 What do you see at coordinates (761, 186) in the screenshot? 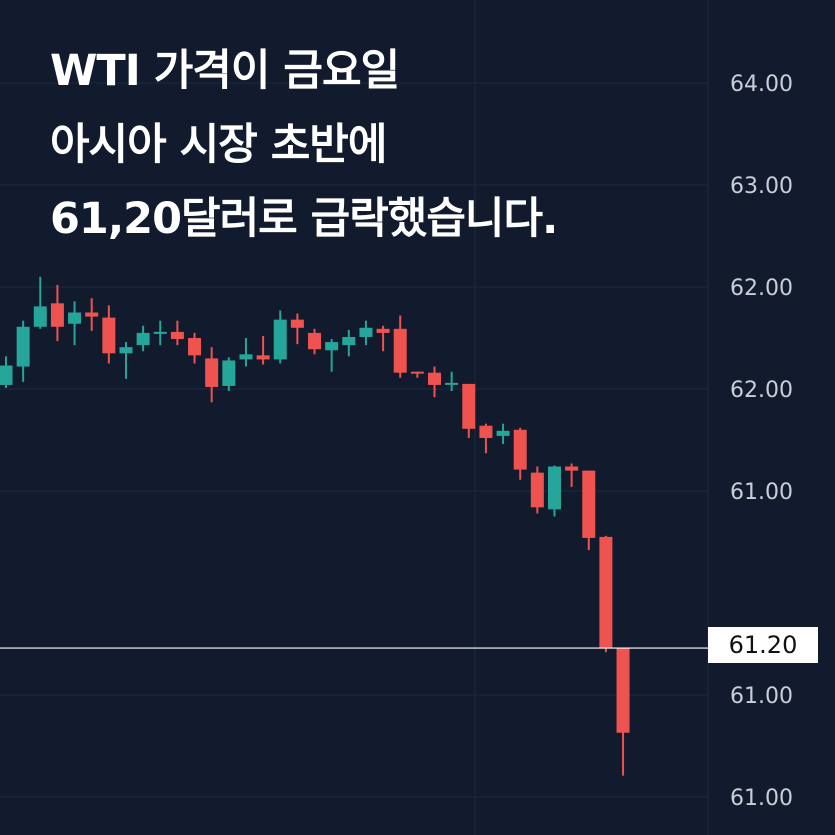
I see `y-tick-label: 63.00` at bounding box center [761, 186].